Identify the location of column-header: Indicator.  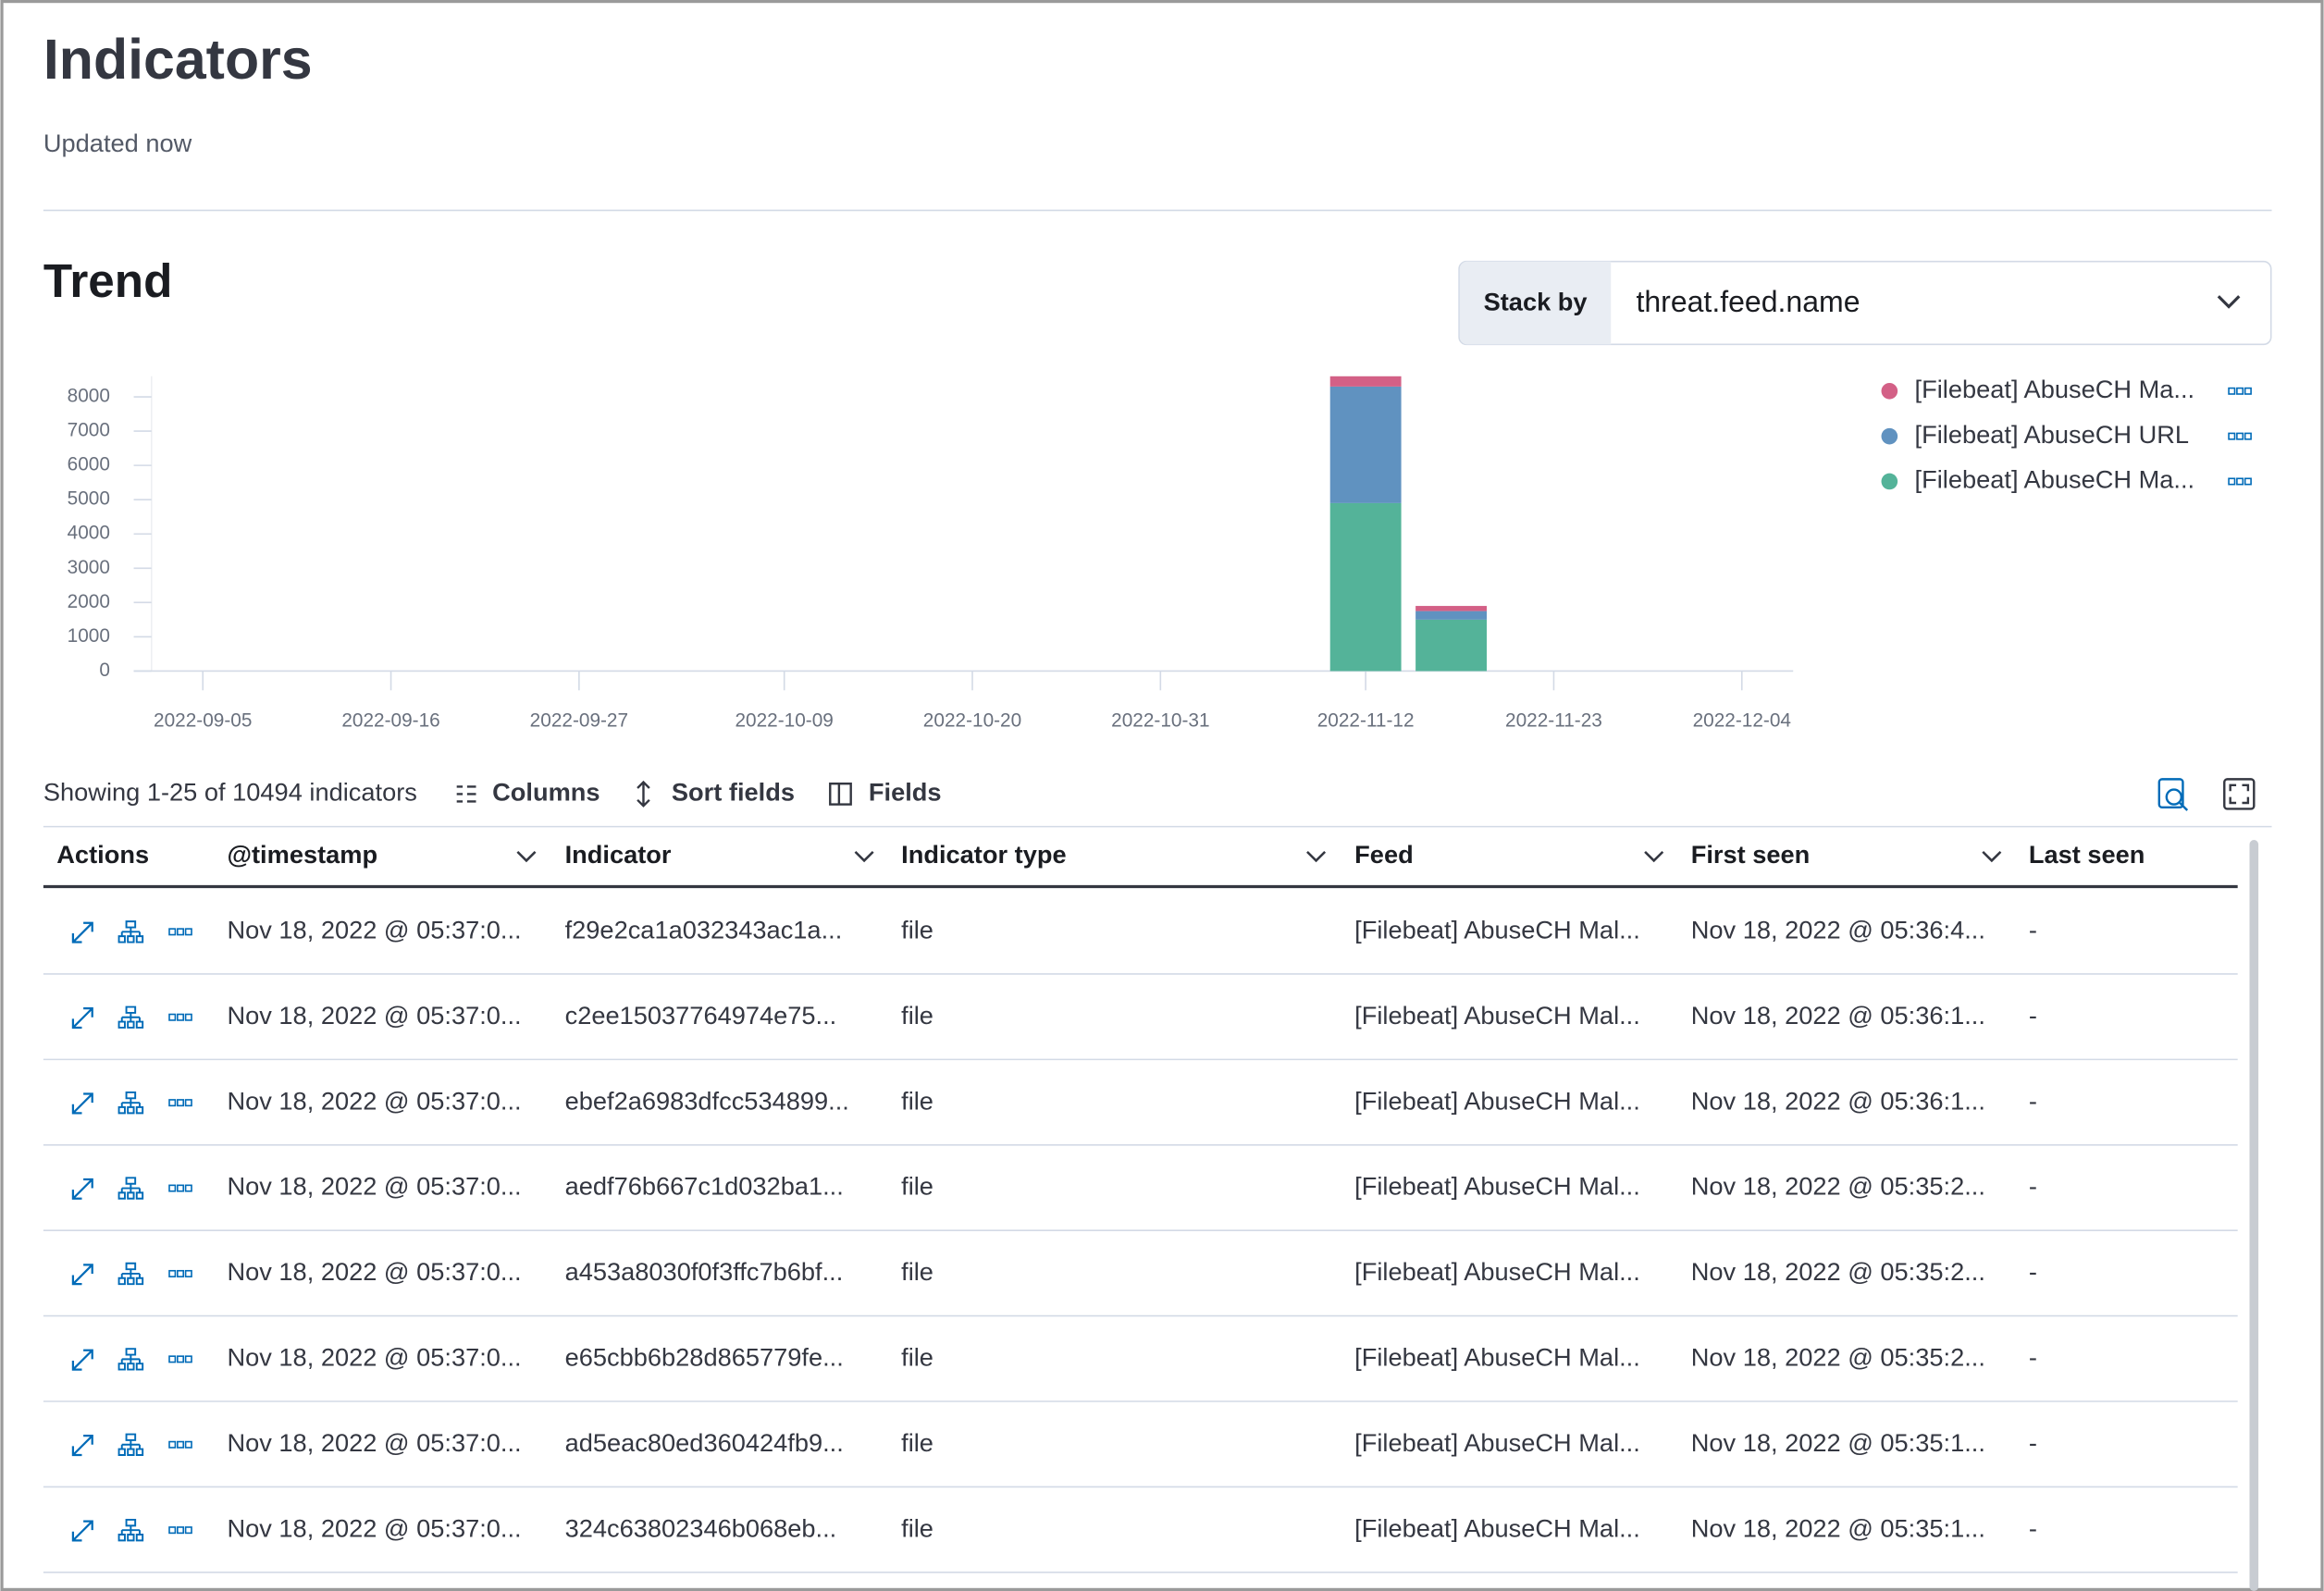
(618, 855).